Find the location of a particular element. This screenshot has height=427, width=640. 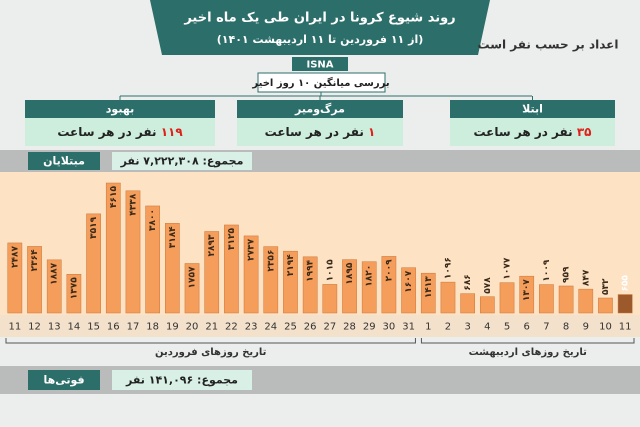

x-tick-label: 2 is located at coordinates (448, 327).